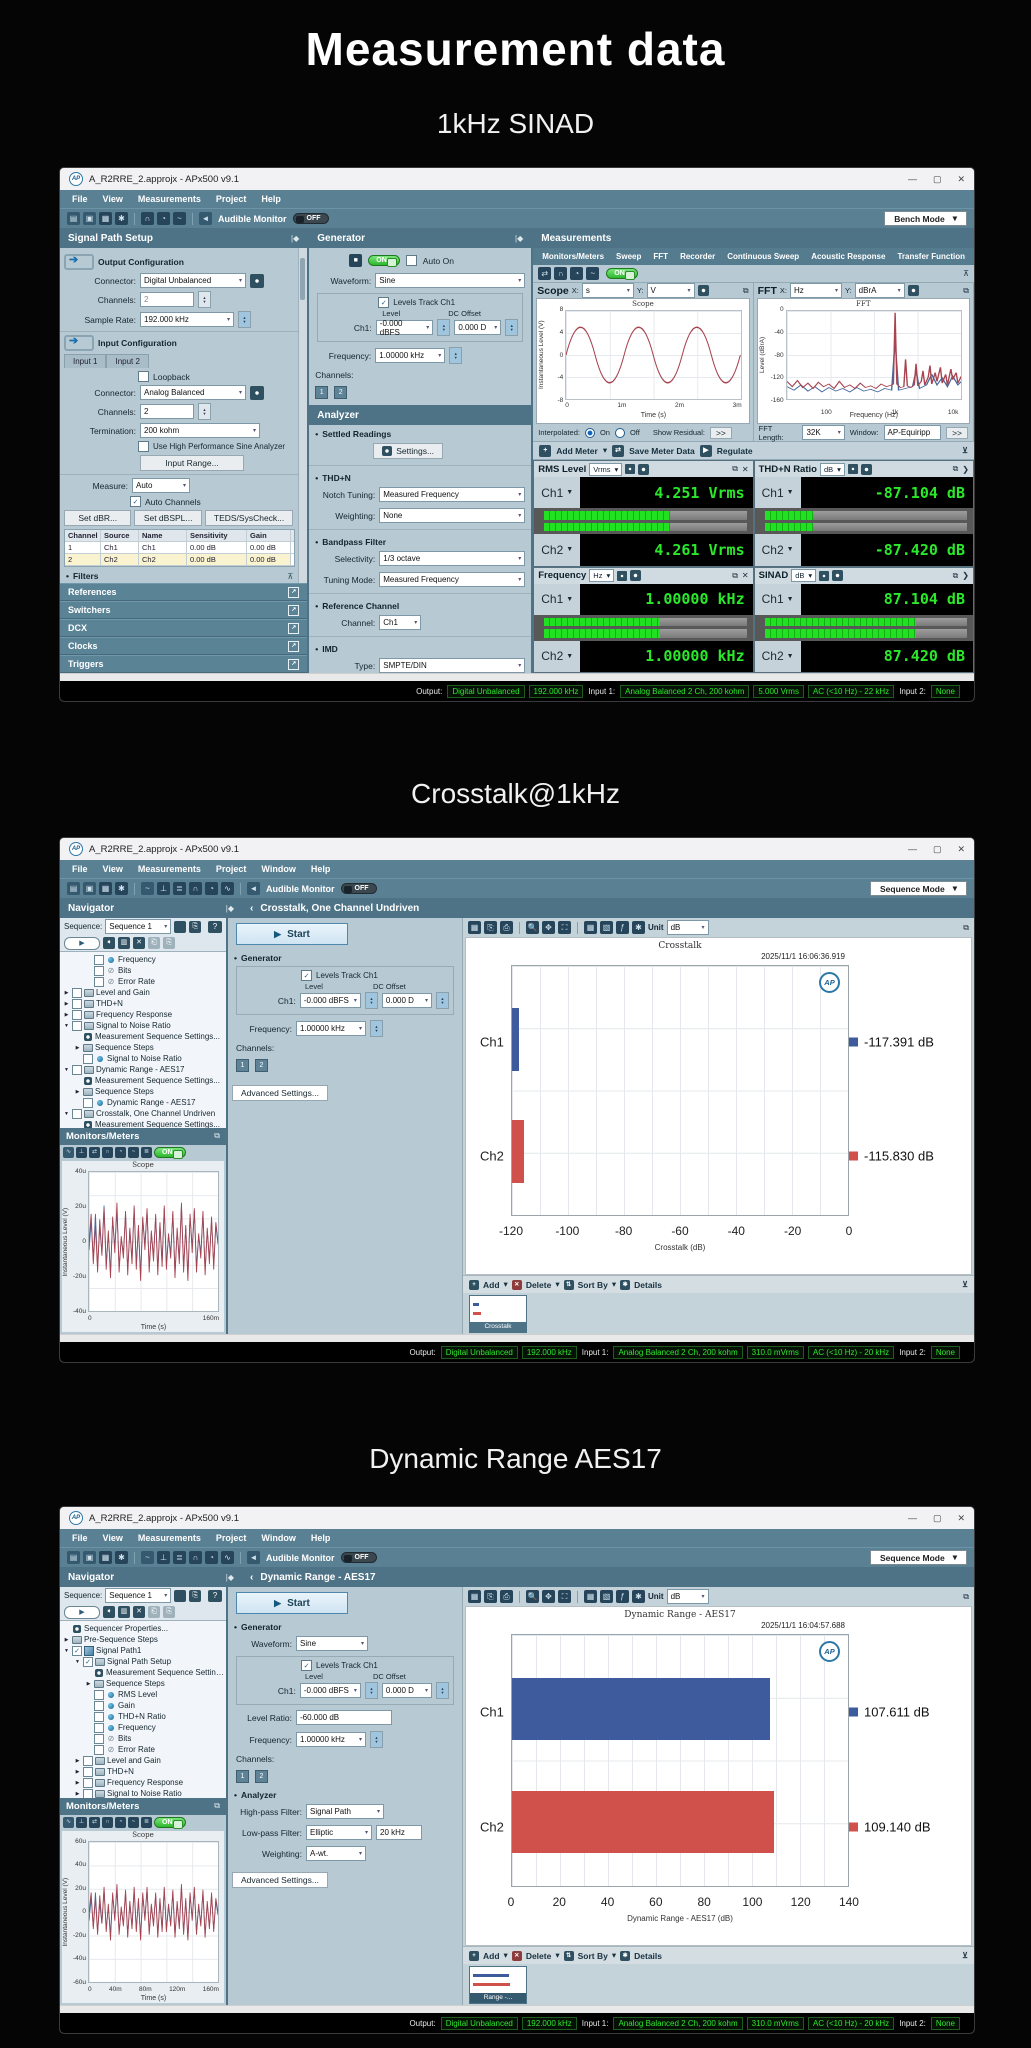 This screenshot has height=2048, width=1031. What do you see at coordinates (143, 446) in the screenshot?
I see `high-performance-checkbox` at bounding box center [143, 446].